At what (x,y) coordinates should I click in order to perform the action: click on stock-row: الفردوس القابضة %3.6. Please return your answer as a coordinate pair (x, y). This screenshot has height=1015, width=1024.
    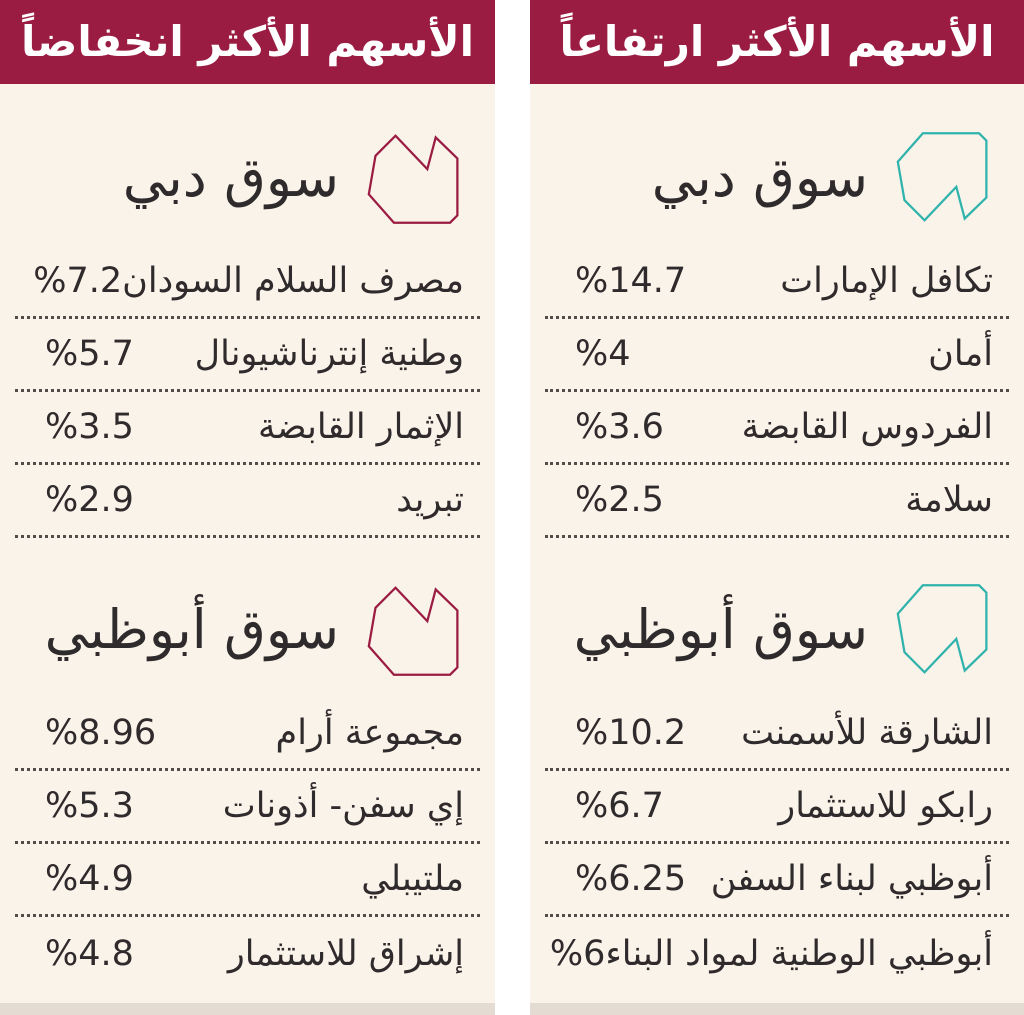
    Looking at the image, I should click on (777, 428).